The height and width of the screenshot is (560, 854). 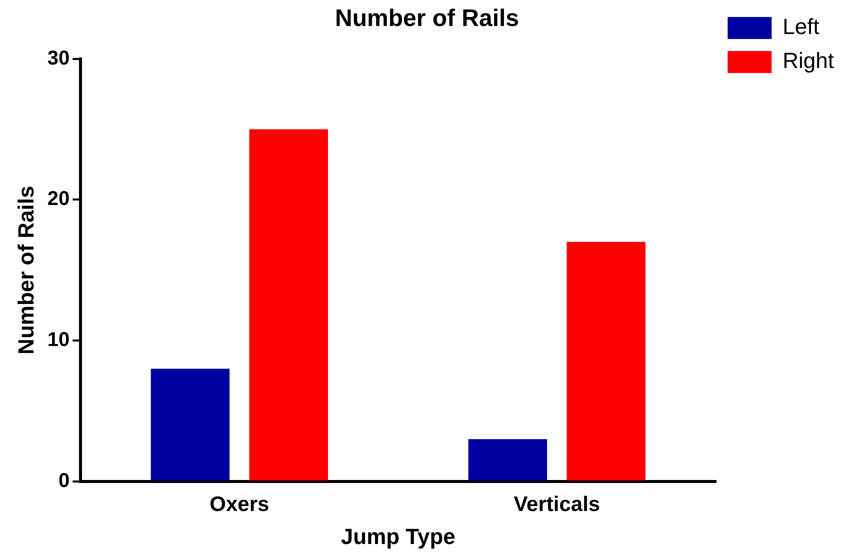 What do you see at coordinates (25, 270) in the screenshot?
I see `y-axis-title: Number of Rails` at bounding box center [25, 270].